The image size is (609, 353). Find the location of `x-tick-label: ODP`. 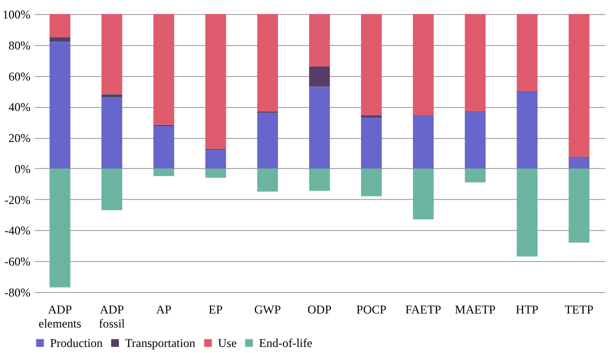

x-tick-label: ODP is located at coordinates (319, 309).